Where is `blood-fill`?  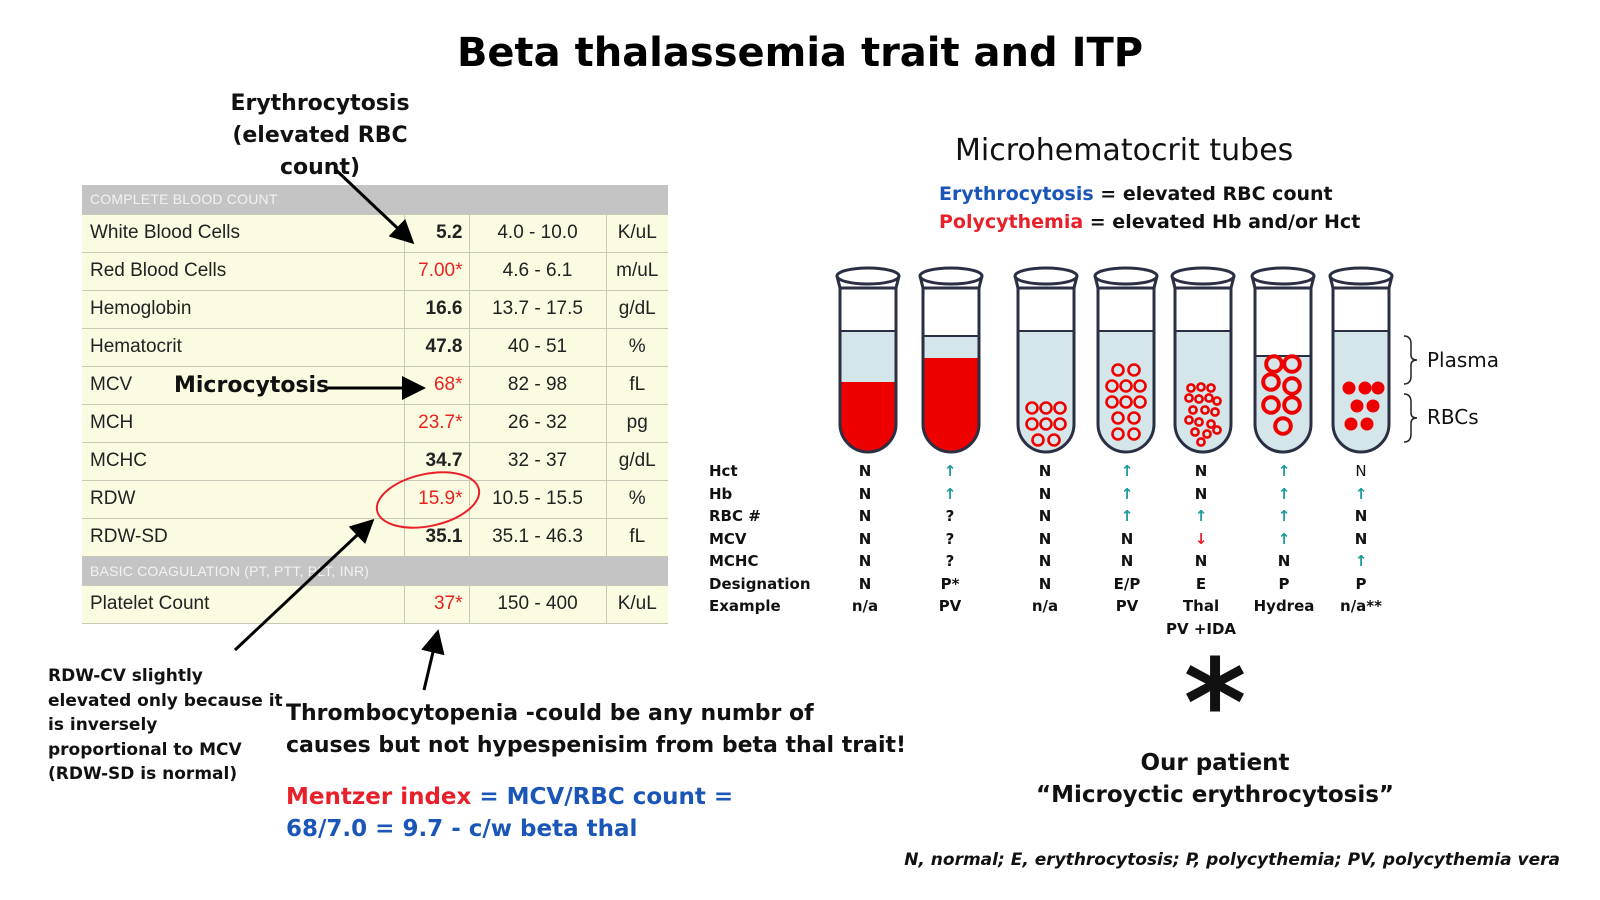
blood-fill is located at coordinates (868, 417).